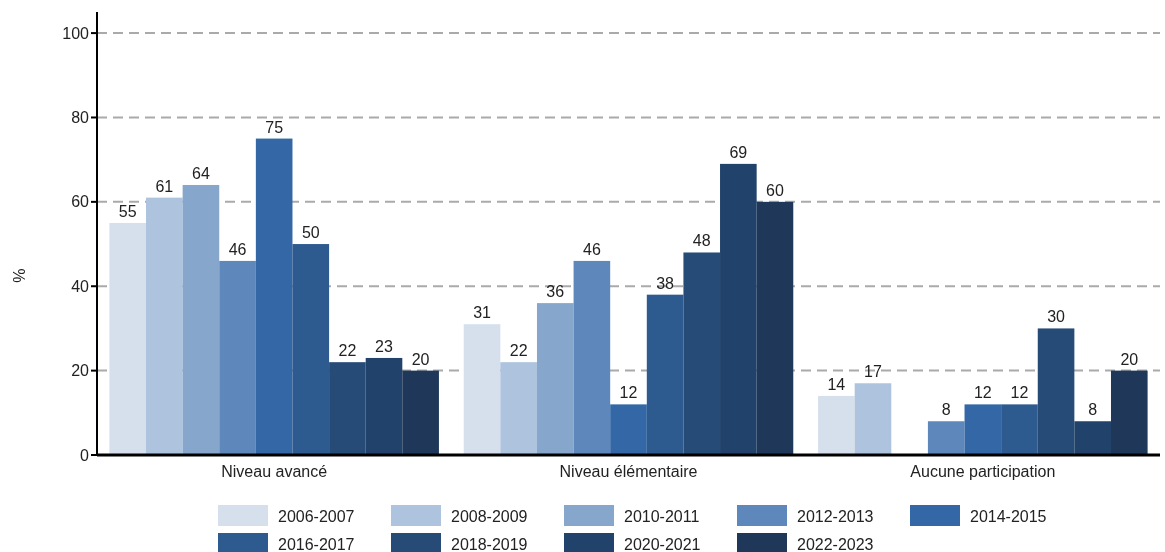  I want to click on data-label: 17, so click(873, 372).